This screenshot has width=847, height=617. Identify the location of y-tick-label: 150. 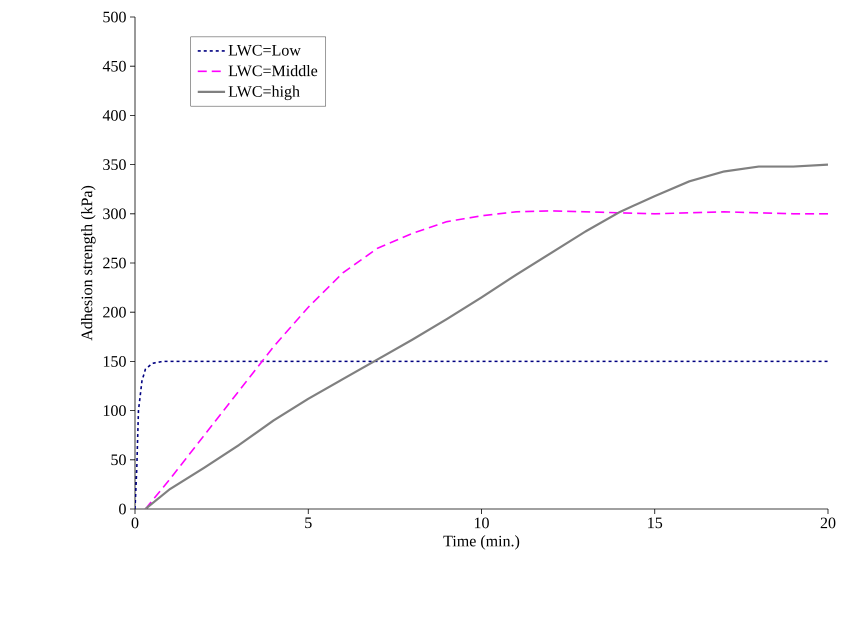
(115, 361).